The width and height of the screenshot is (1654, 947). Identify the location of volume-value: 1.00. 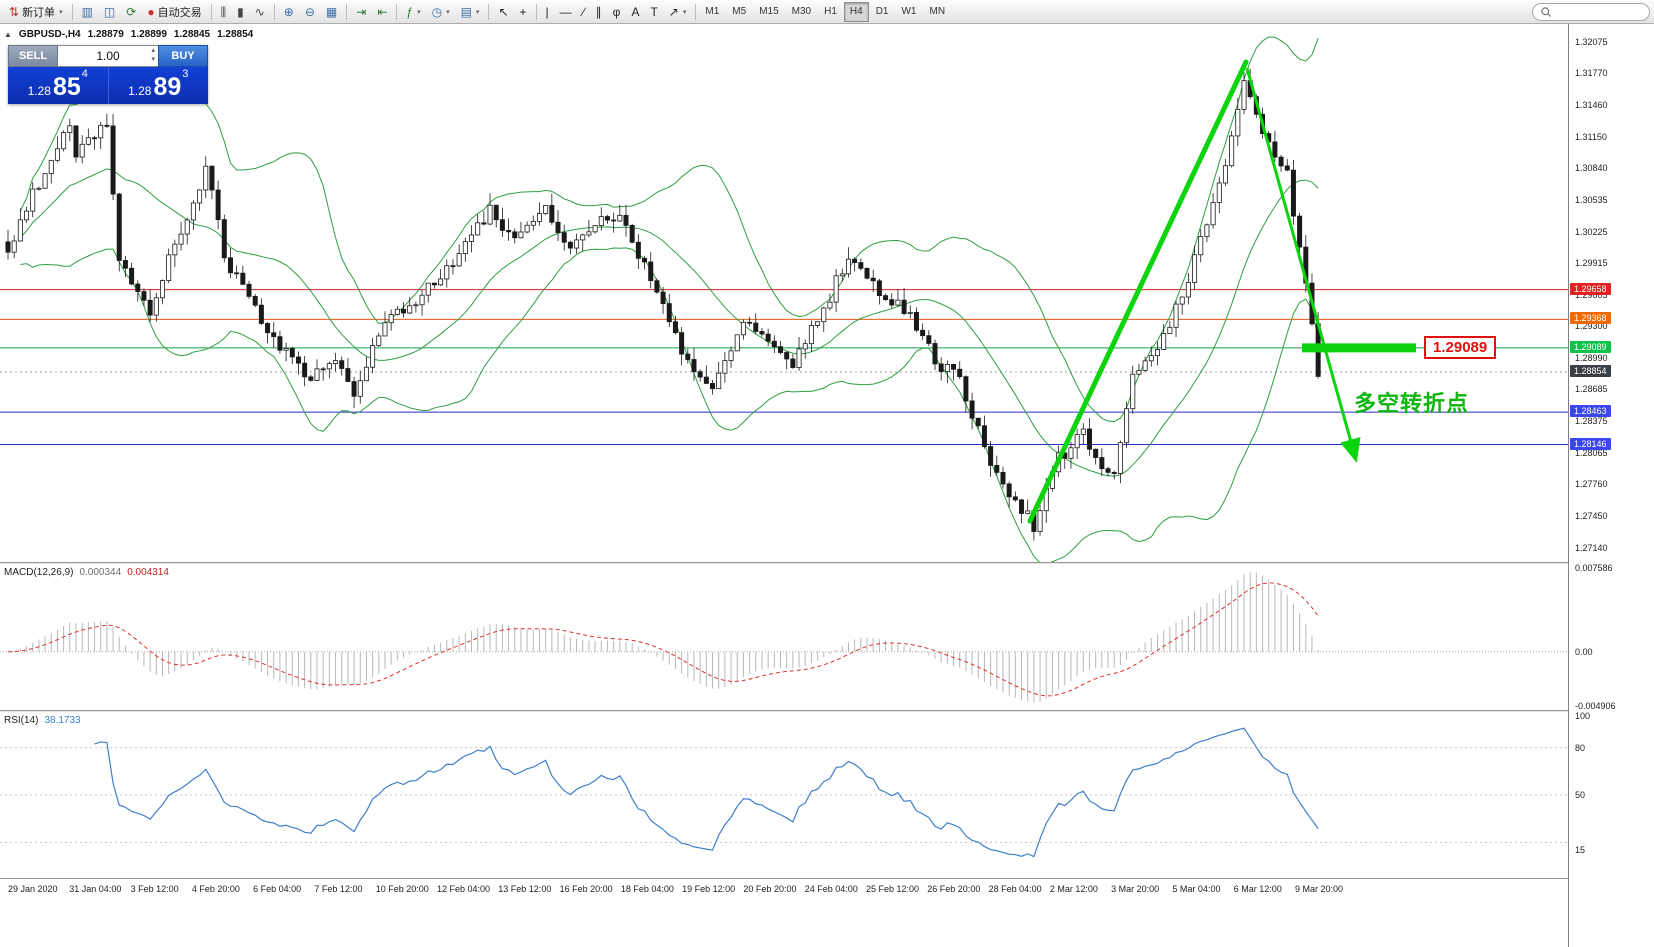
(108, 56).